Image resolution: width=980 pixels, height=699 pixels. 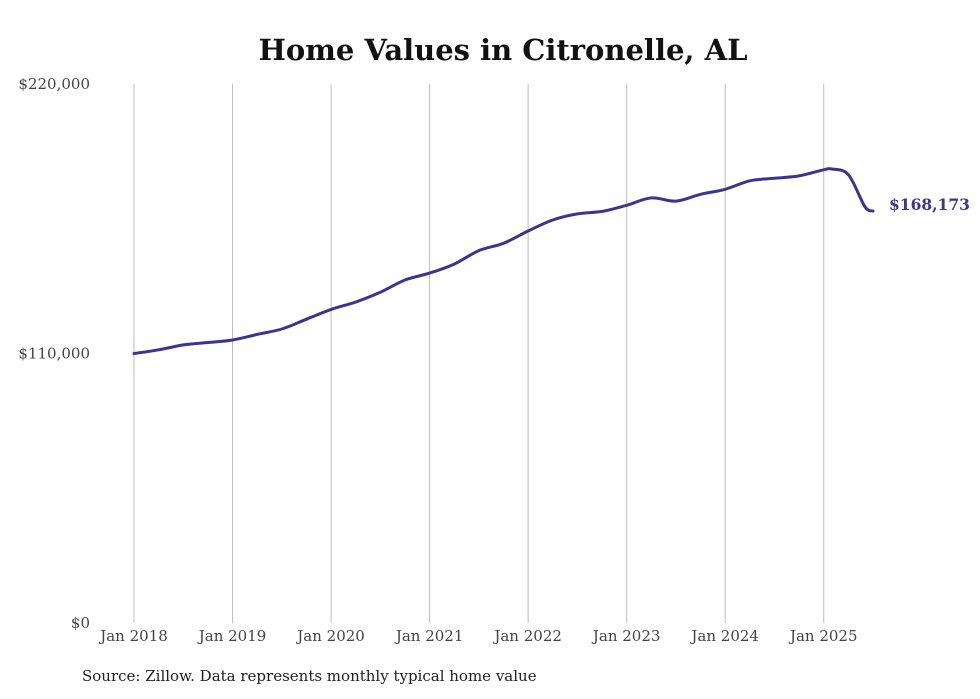 I want to click on x-tick-label: Jan 2021, so click(x=429, y=636).